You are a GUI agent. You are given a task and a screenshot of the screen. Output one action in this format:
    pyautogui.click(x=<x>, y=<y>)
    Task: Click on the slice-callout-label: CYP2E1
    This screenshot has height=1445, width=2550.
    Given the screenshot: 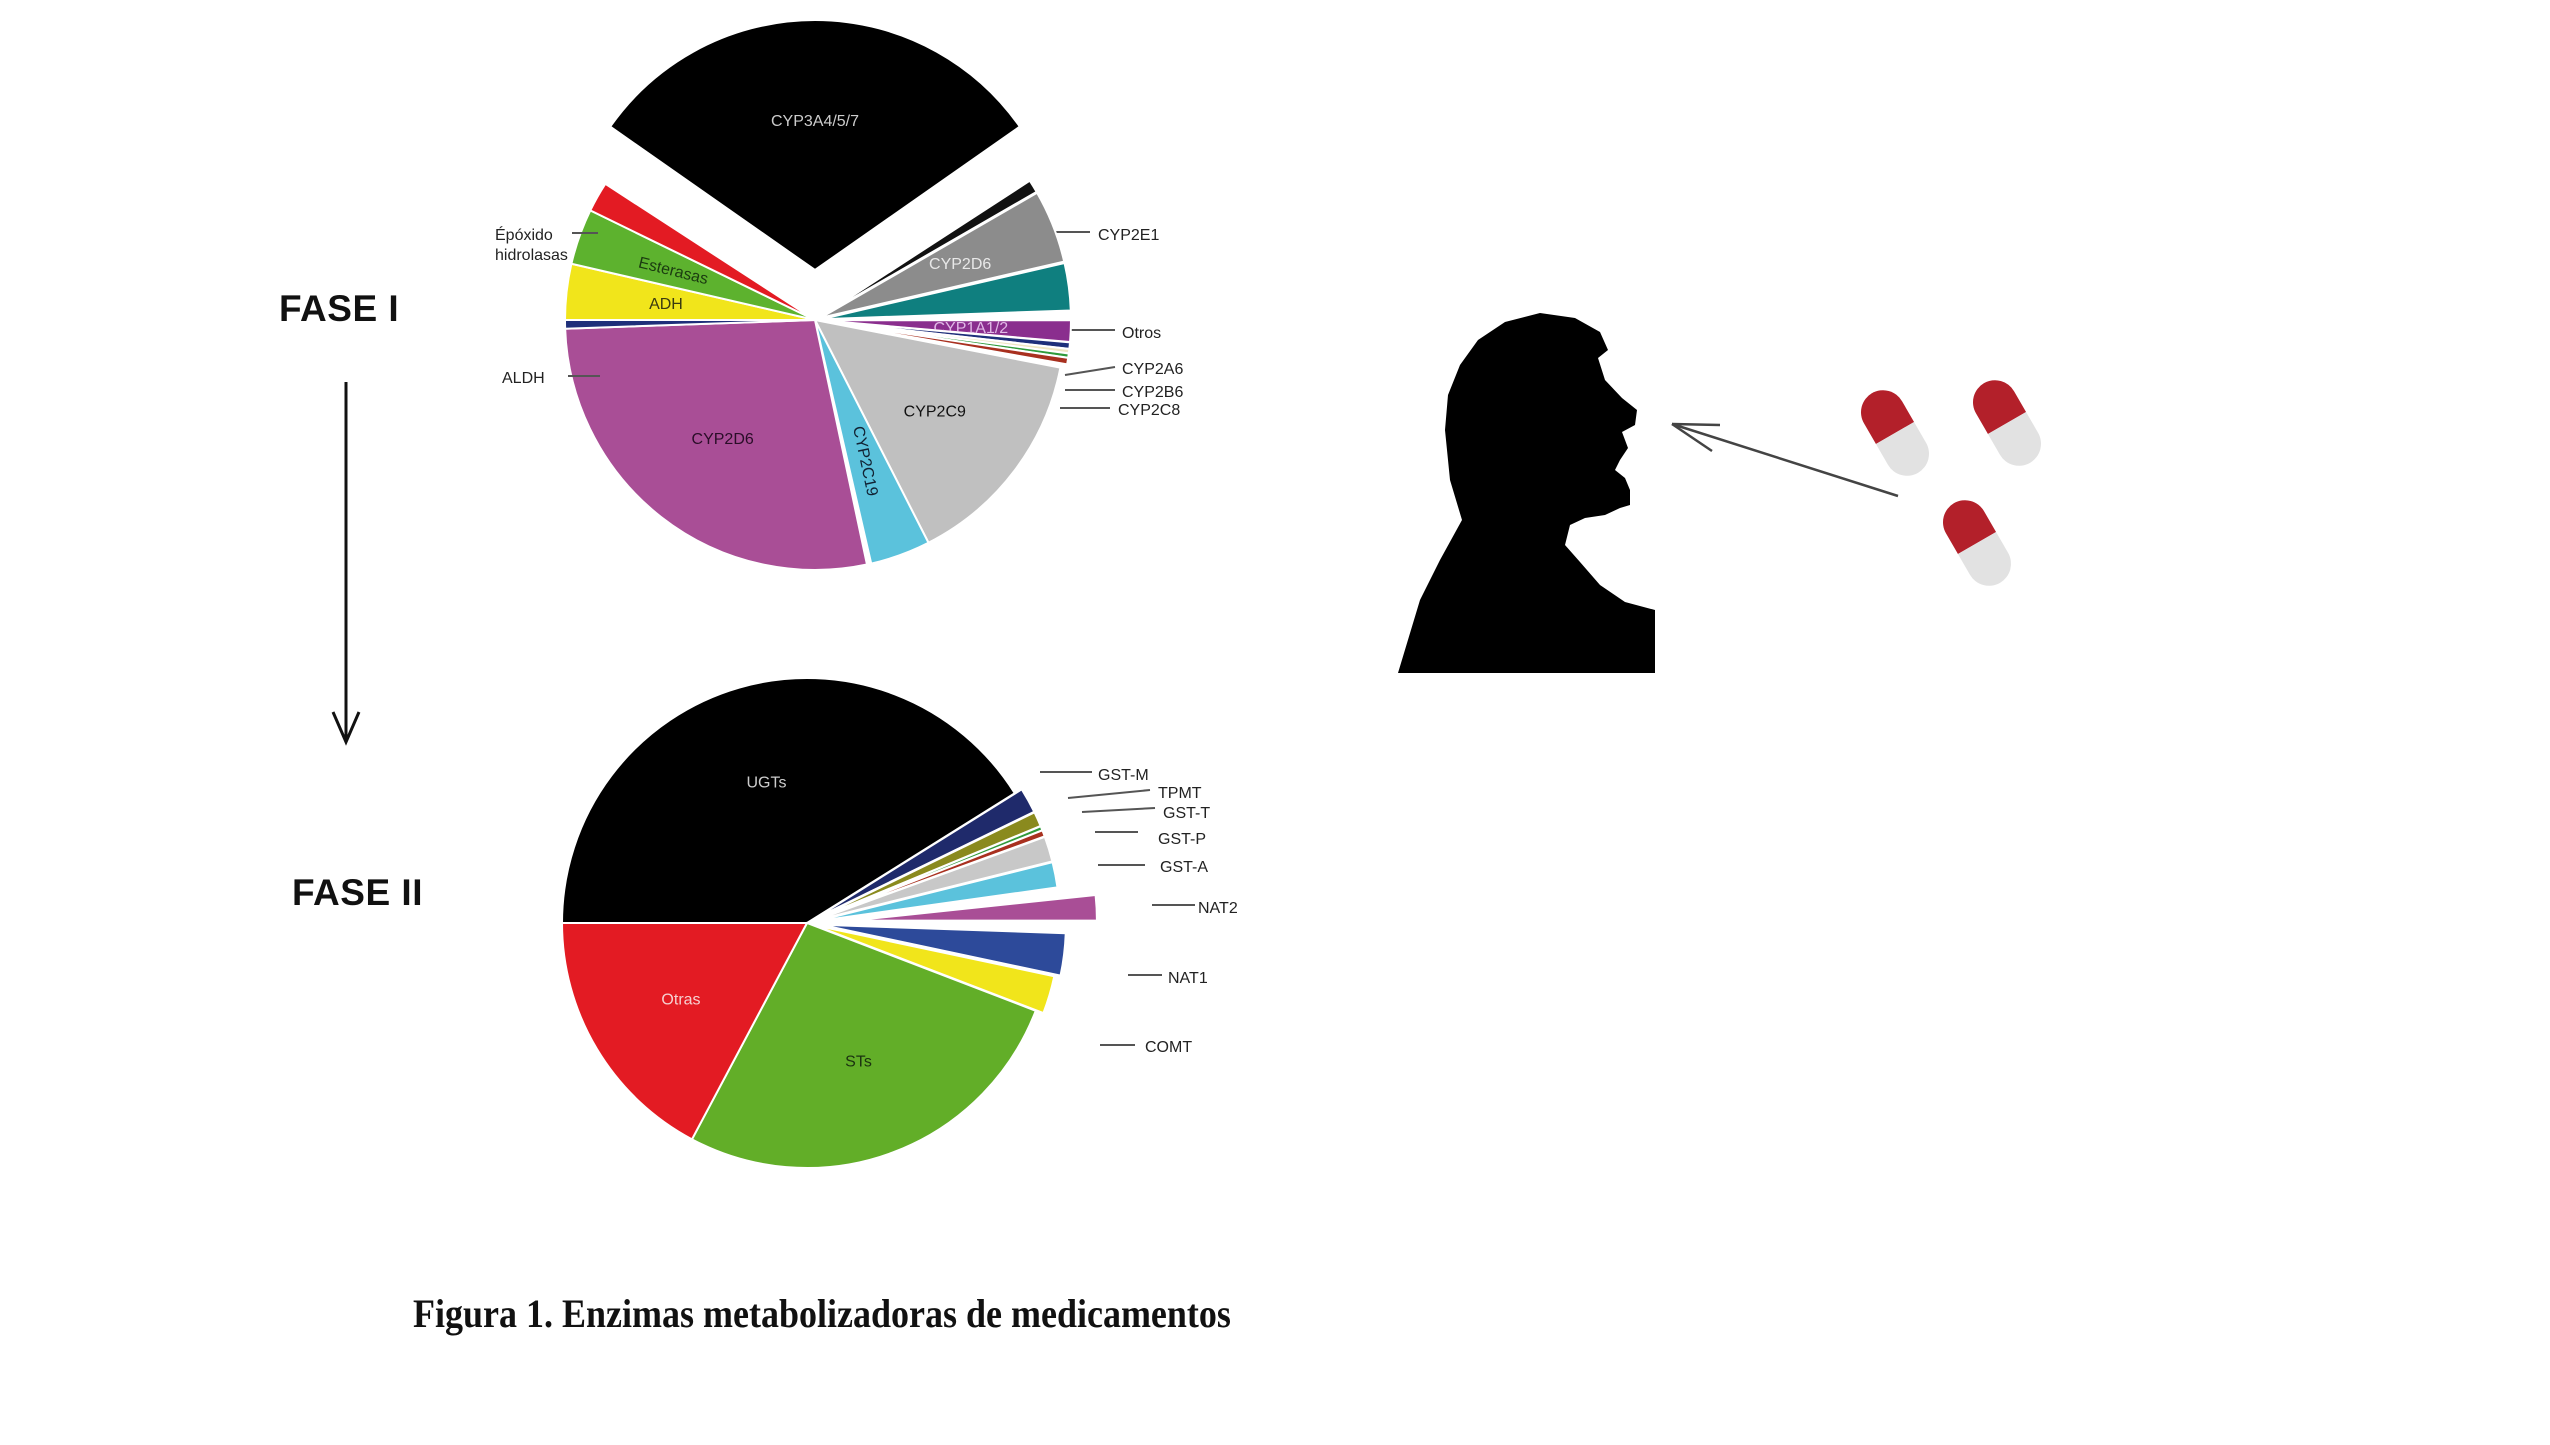 What is the action you would take?
    pyautogui.click(x=1128, y=235)
    